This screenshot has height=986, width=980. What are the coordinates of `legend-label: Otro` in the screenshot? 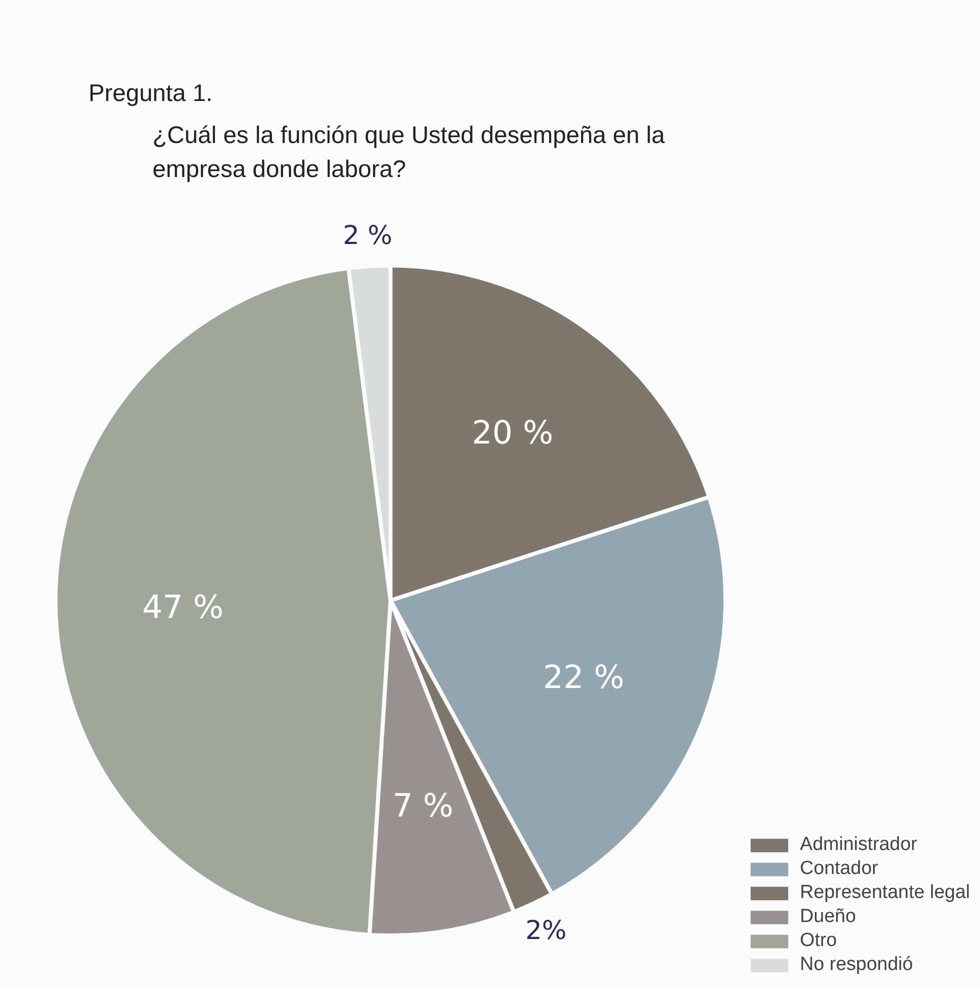 It's located at (818, 941).